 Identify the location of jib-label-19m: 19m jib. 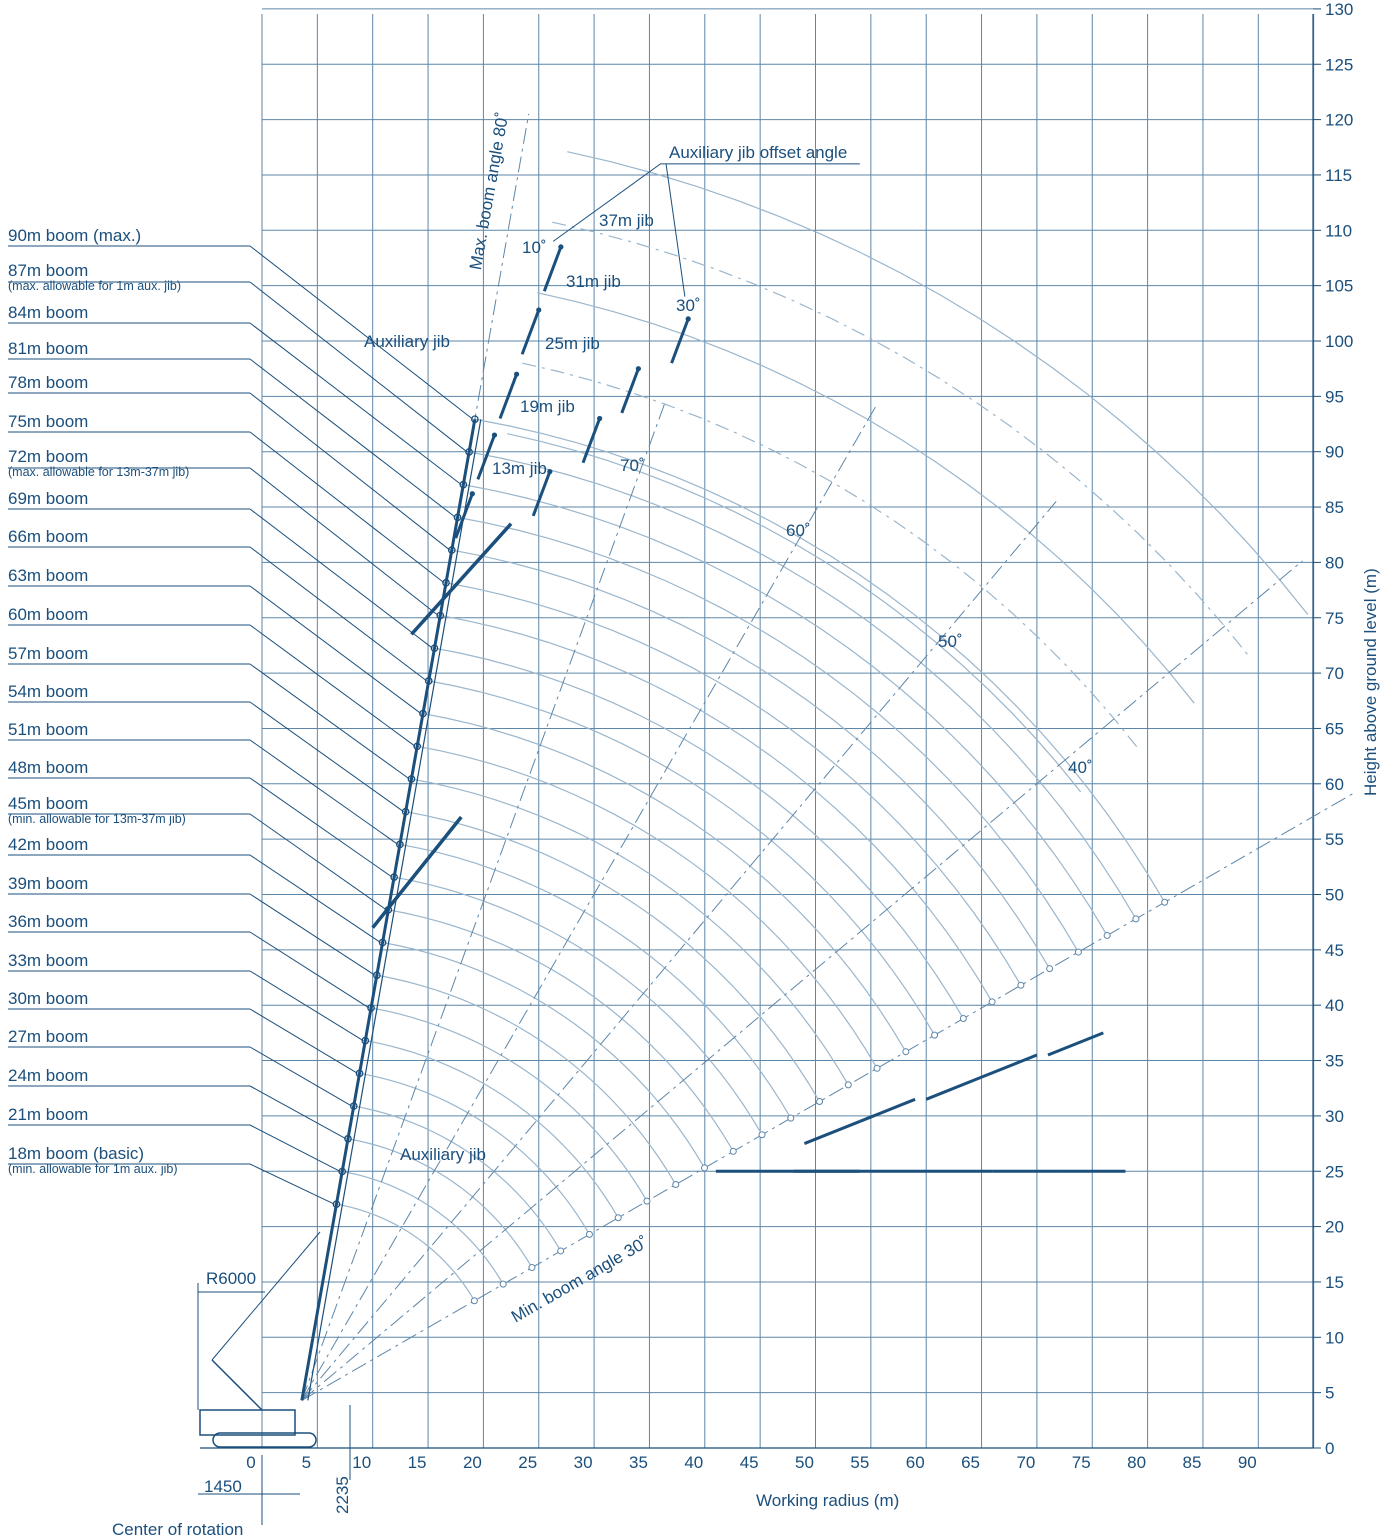
(547, 406).